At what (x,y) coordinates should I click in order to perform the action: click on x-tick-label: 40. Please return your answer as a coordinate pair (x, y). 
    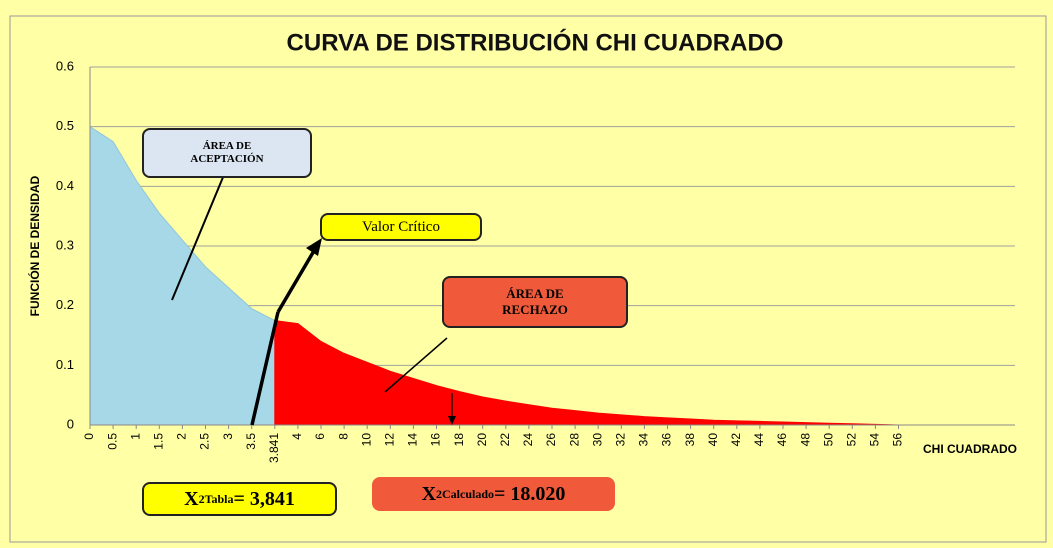
    Looking at the image, I should click on (713, 440).